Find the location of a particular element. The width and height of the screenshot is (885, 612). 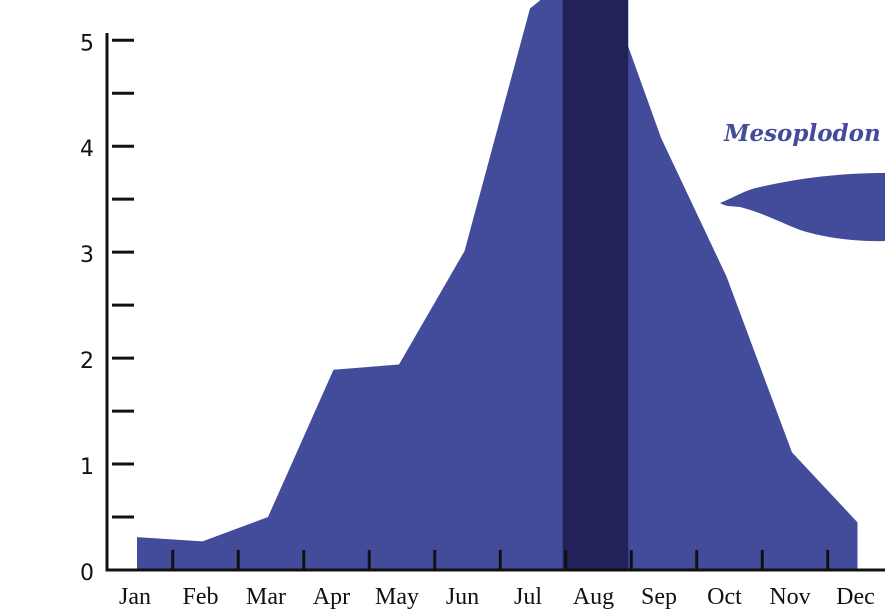

whale-silhouette is located at coordinates (802, 207).